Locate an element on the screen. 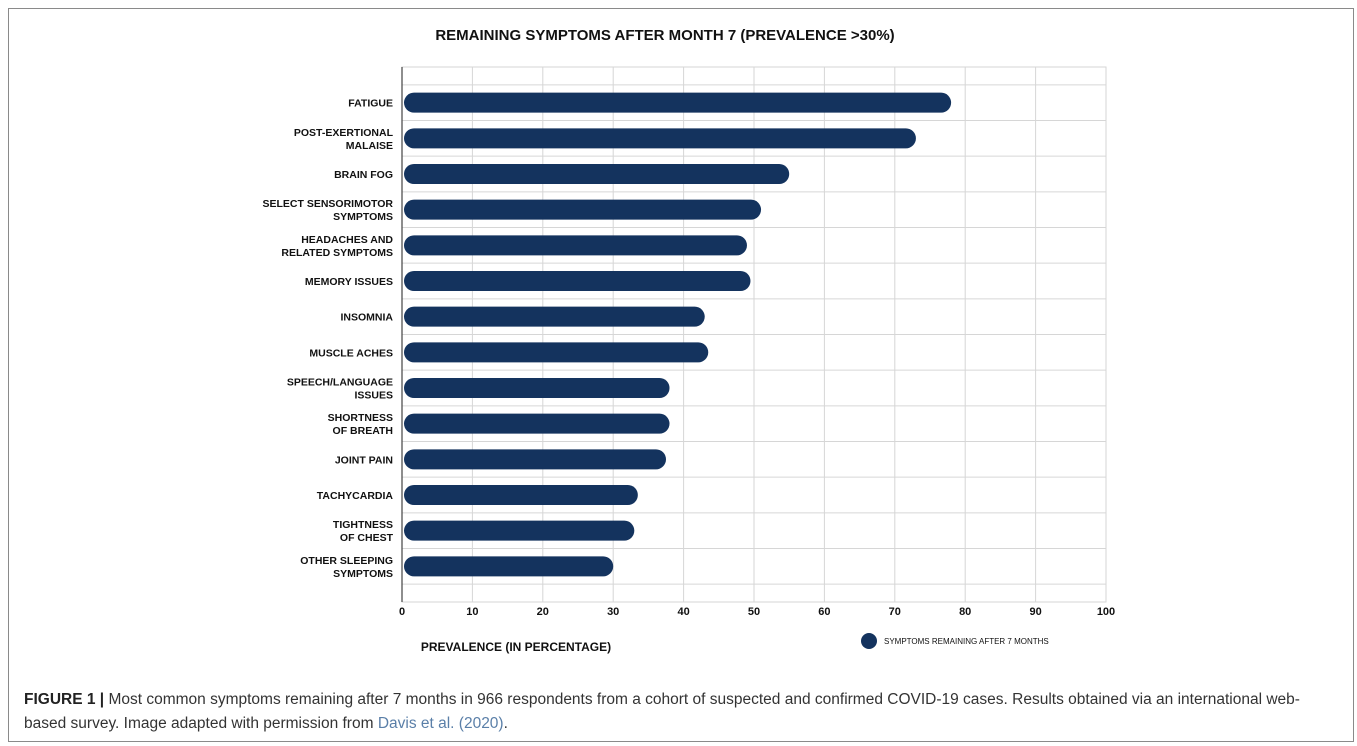  category-label: MEMORY ISSUES is located at coordinates (349, 282).